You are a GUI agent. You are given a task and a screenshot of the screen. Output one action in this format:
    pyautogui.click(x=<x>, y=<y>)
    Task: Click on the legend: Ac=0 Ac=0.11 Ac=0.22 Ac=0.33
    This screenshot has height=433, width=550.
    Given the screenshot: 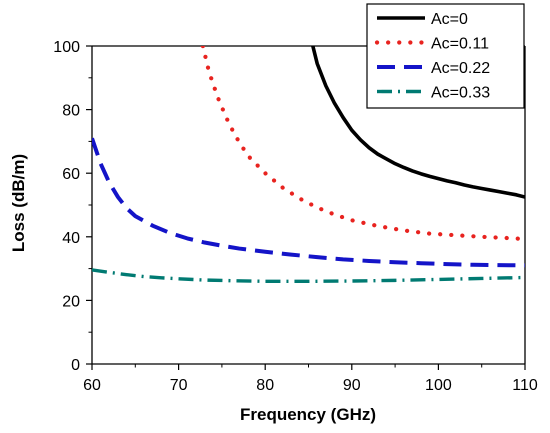 What is the action you would take?
    pyautogui.click(x=445, y=56)
    